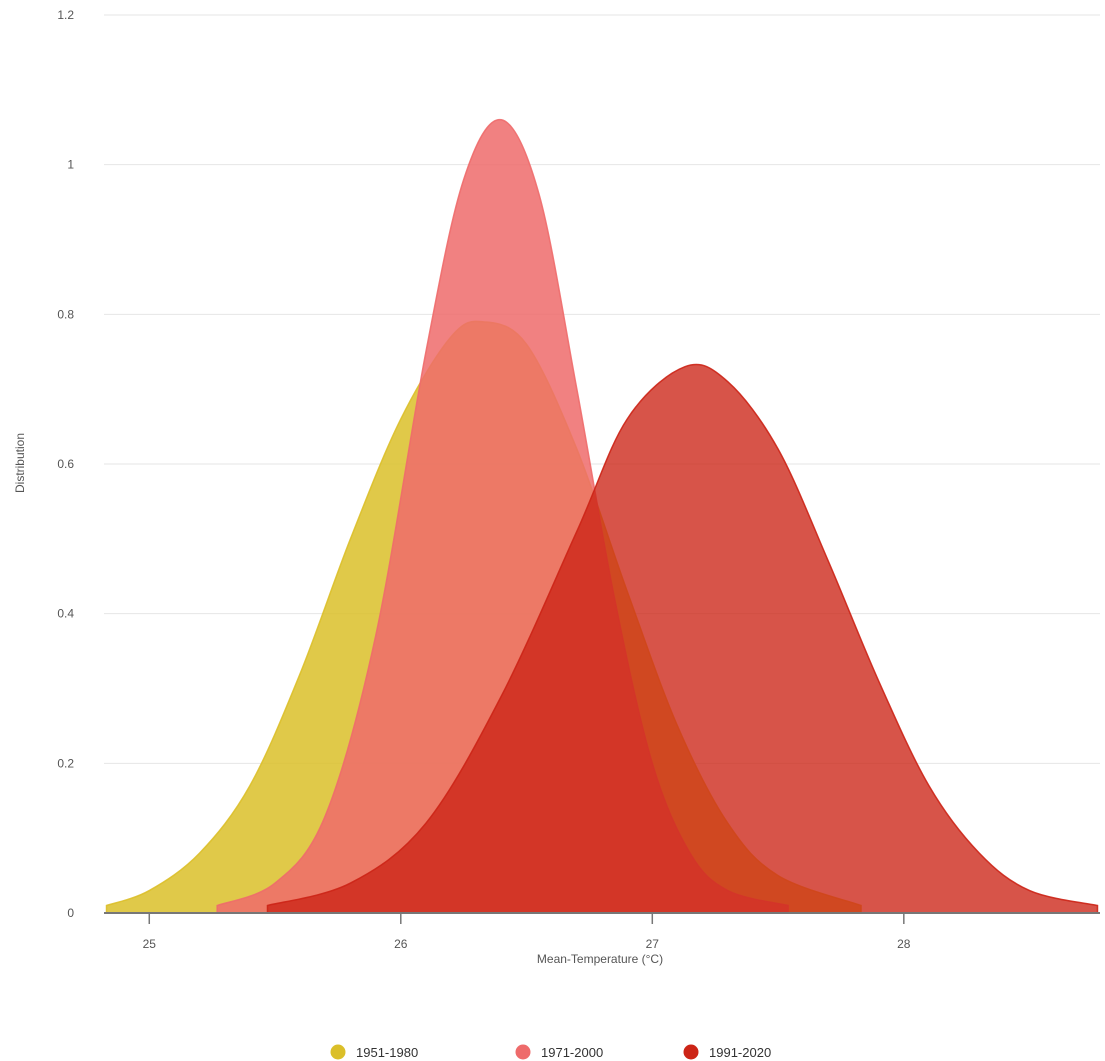  What do you see at coordinates (653, 944) in the screenshot?
I see `x-tick-label: 27` at bounding box center [653, 944].